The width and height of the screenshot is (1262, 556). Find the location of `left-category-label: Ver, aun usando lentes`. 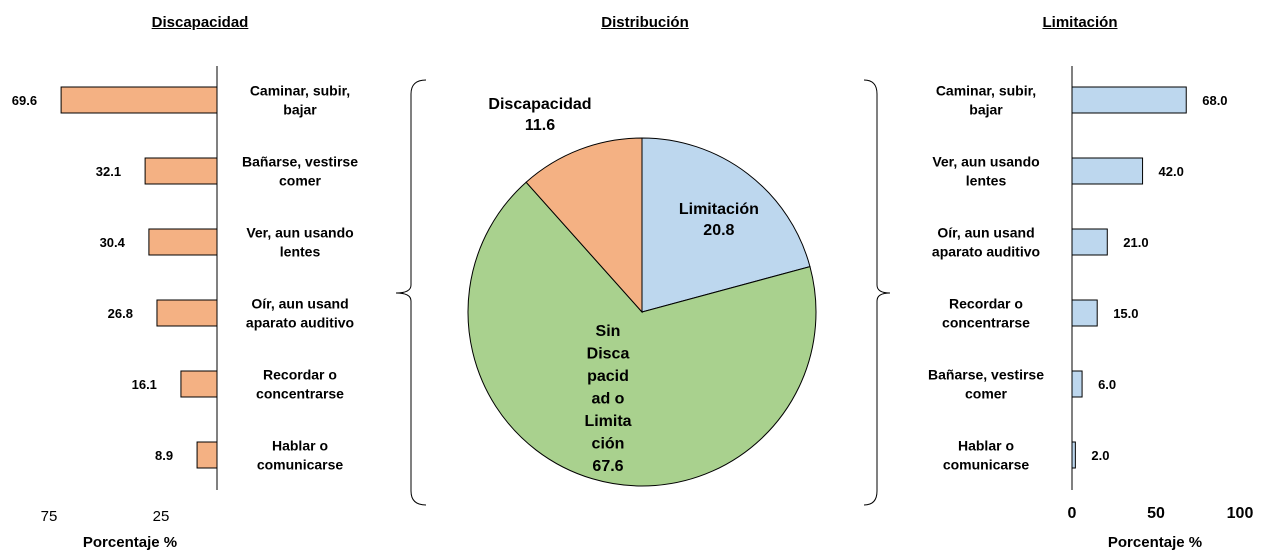

left-category-label: Ver, aun usando lentes is located at coordinates (299, 241).